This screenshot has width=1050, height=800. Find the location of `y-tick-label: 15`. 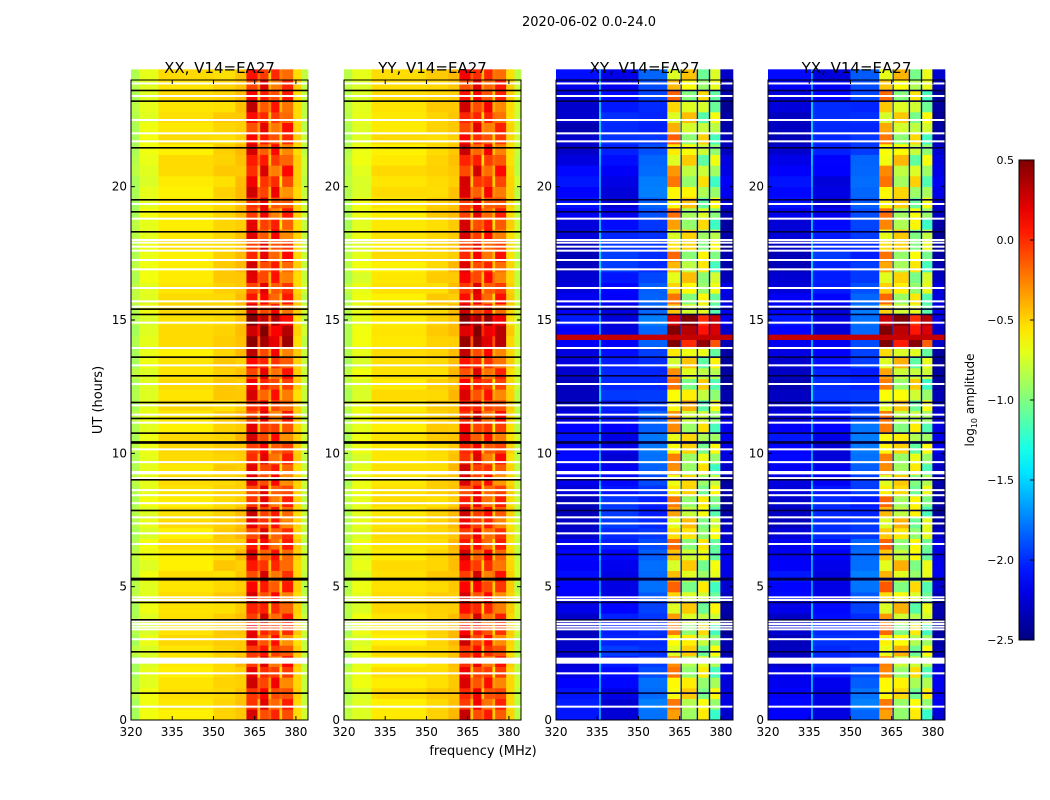

y-tick-label: 15 is located at coordinates (332, 320).